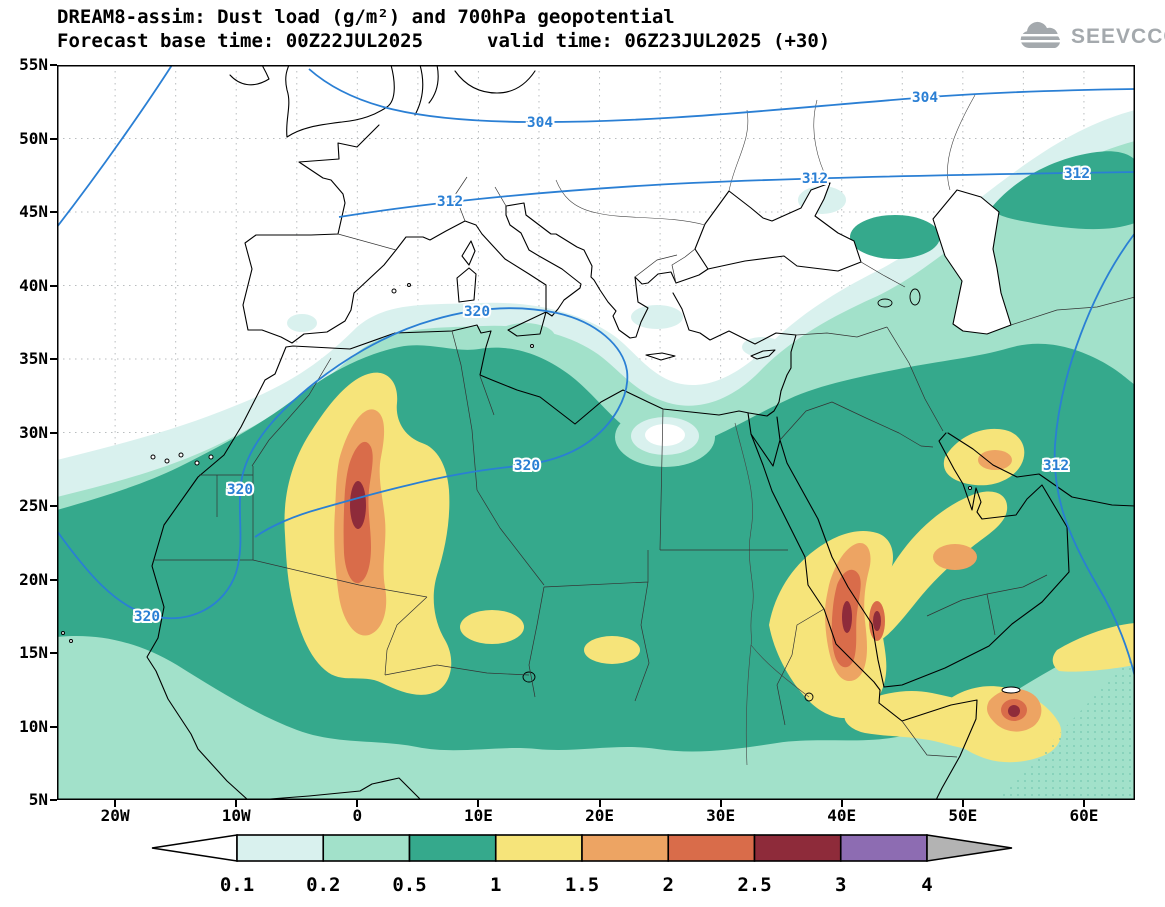 This screenshot has width=1165, height=907. I want to click on lon-tick-label: 10E, so click(478, 815).